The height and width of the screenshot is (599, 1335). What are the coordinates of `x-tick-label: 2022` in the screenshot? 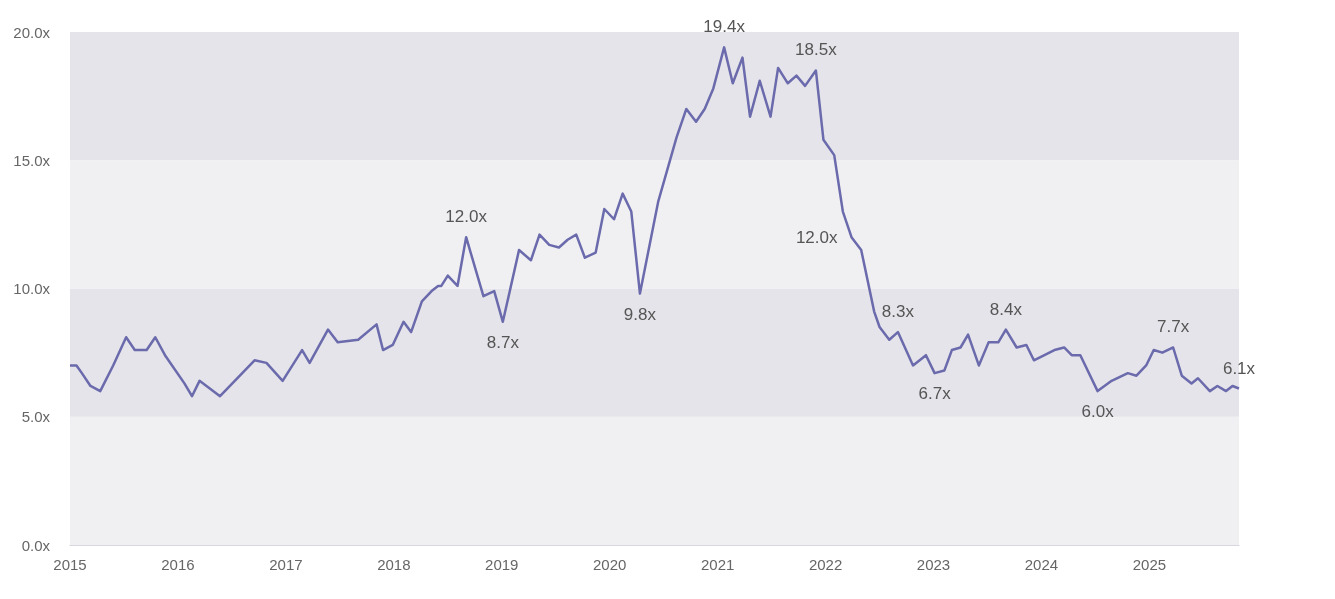 It's located at (825, 564).